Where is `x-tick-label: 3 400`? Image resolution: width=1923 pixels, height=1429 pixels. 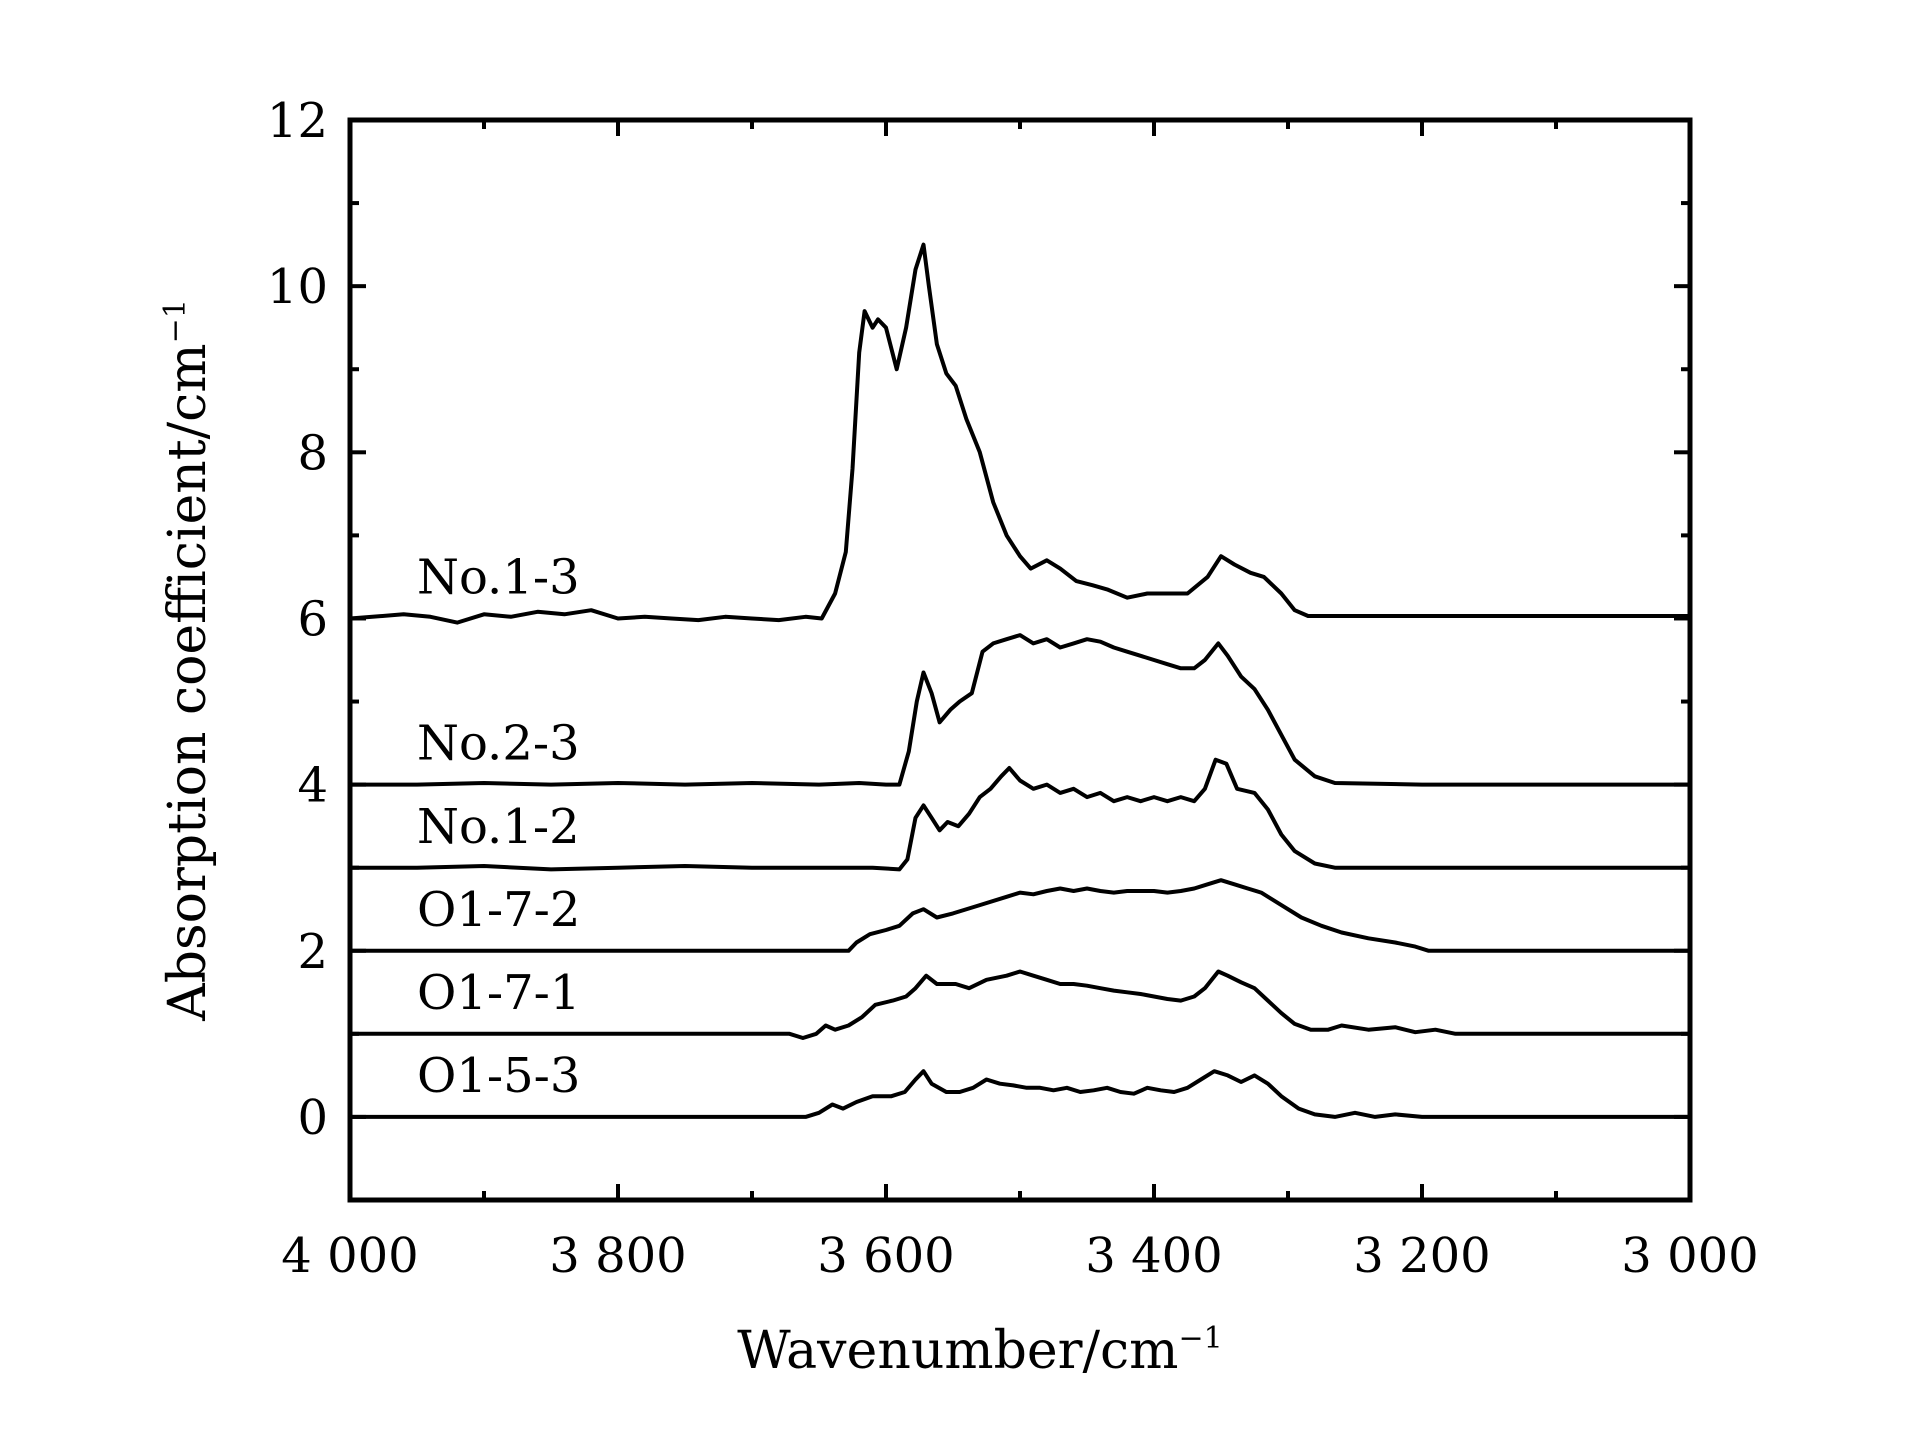 x-tick-label: 3 400 is located at coordinates (1153, 1256).